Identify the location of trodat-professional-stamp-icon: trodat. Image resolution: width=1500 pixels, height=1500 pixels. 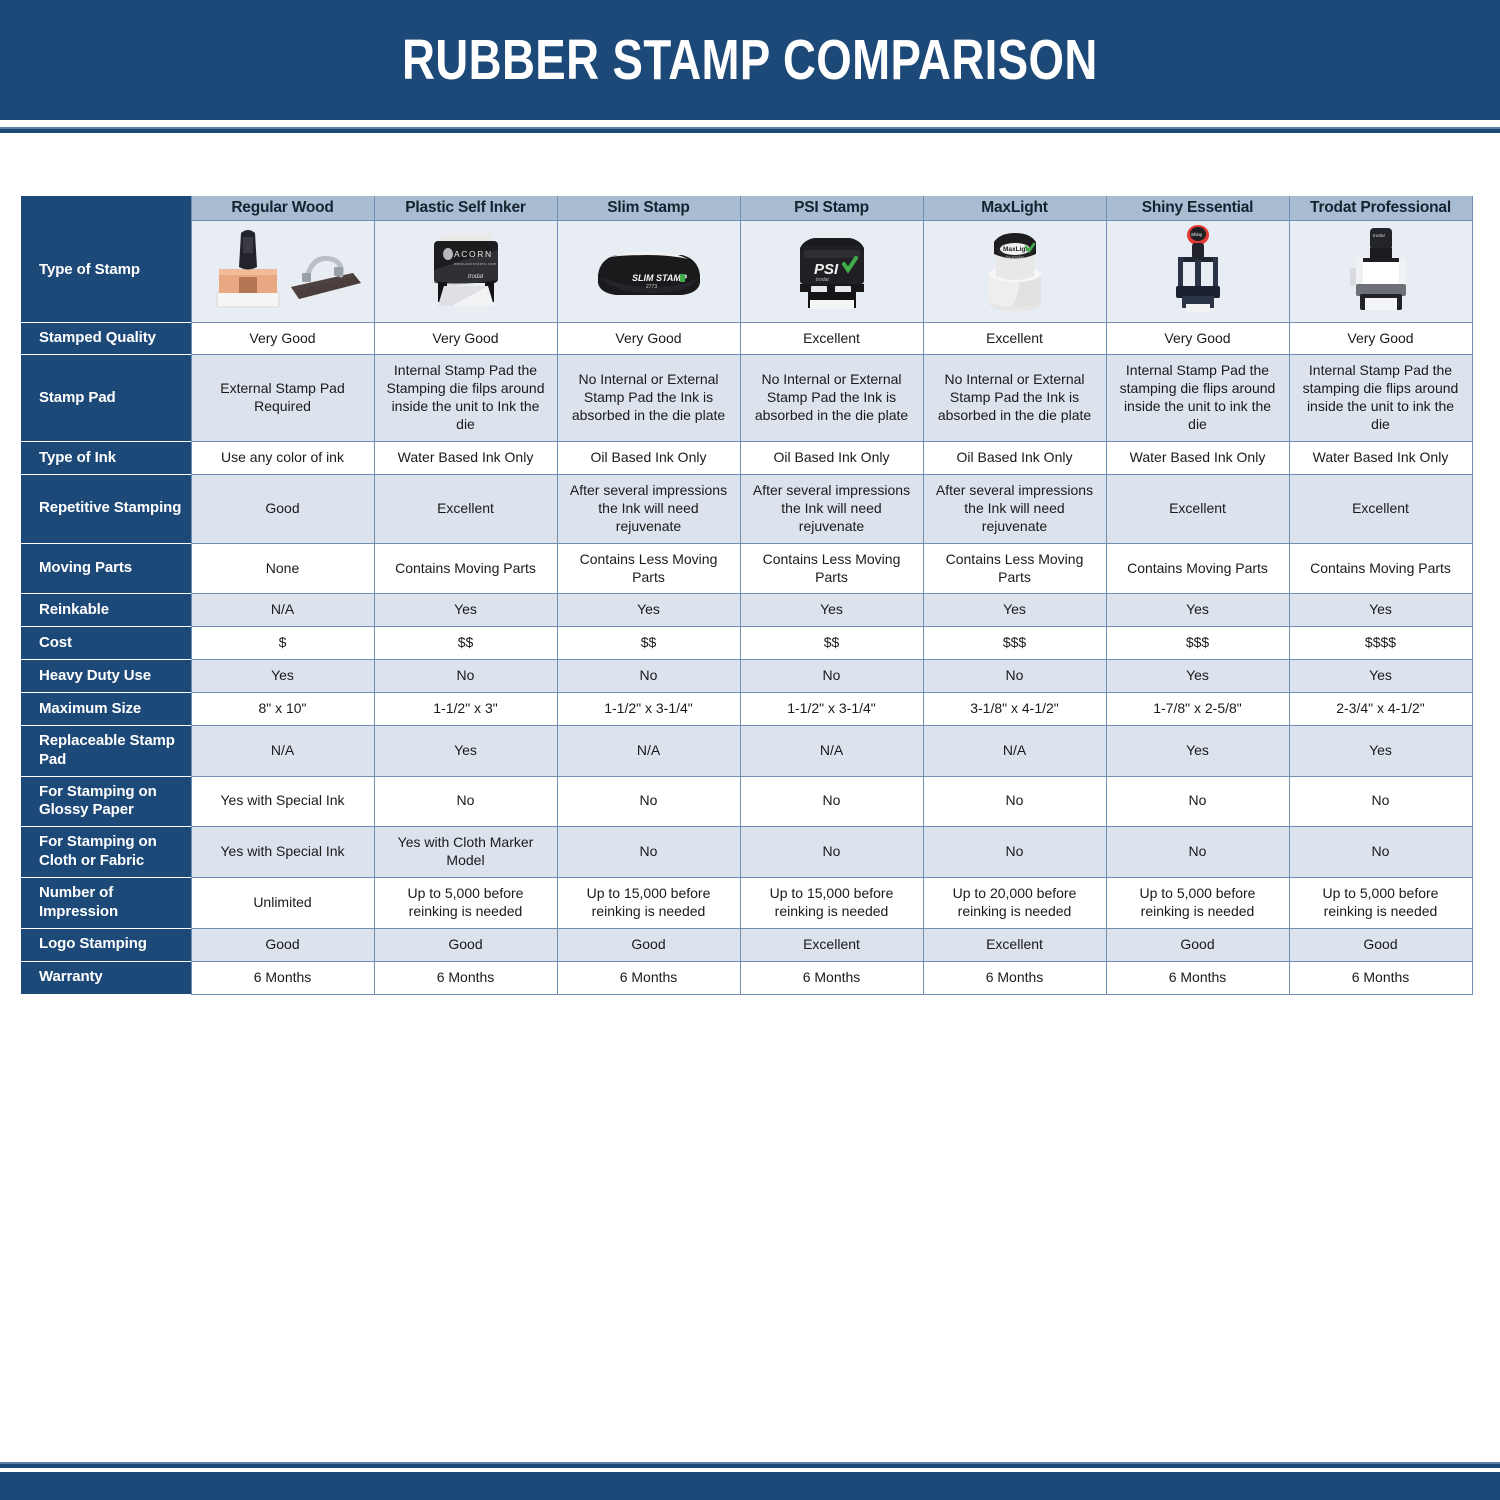
(1381, 271).